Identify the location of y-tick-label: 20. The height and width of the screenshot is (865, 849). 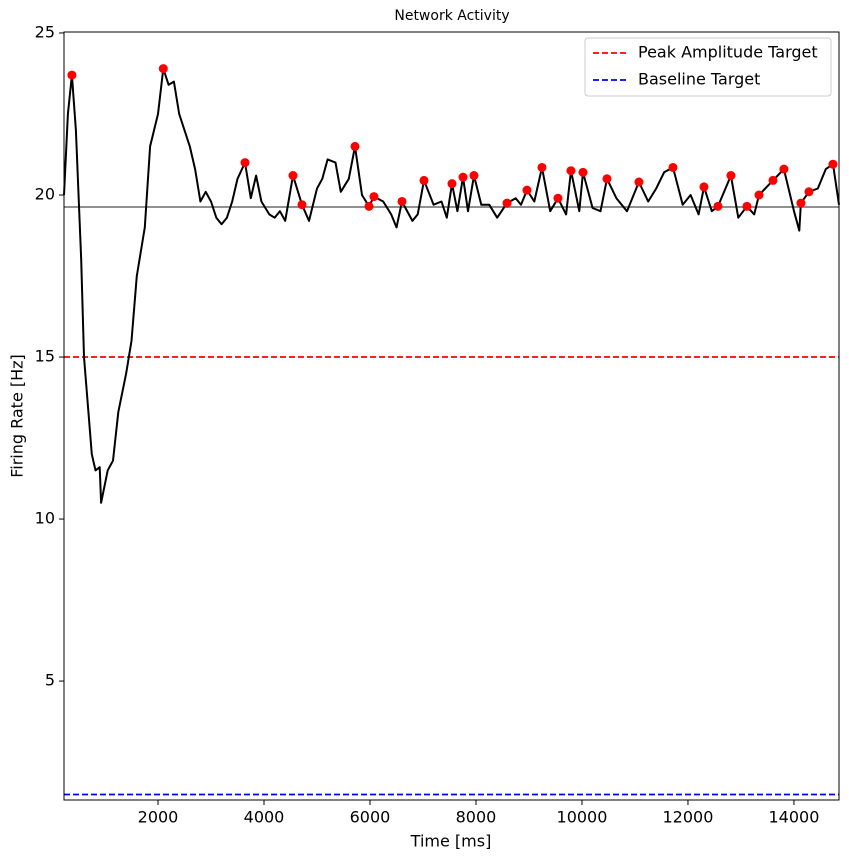
(45, 193).